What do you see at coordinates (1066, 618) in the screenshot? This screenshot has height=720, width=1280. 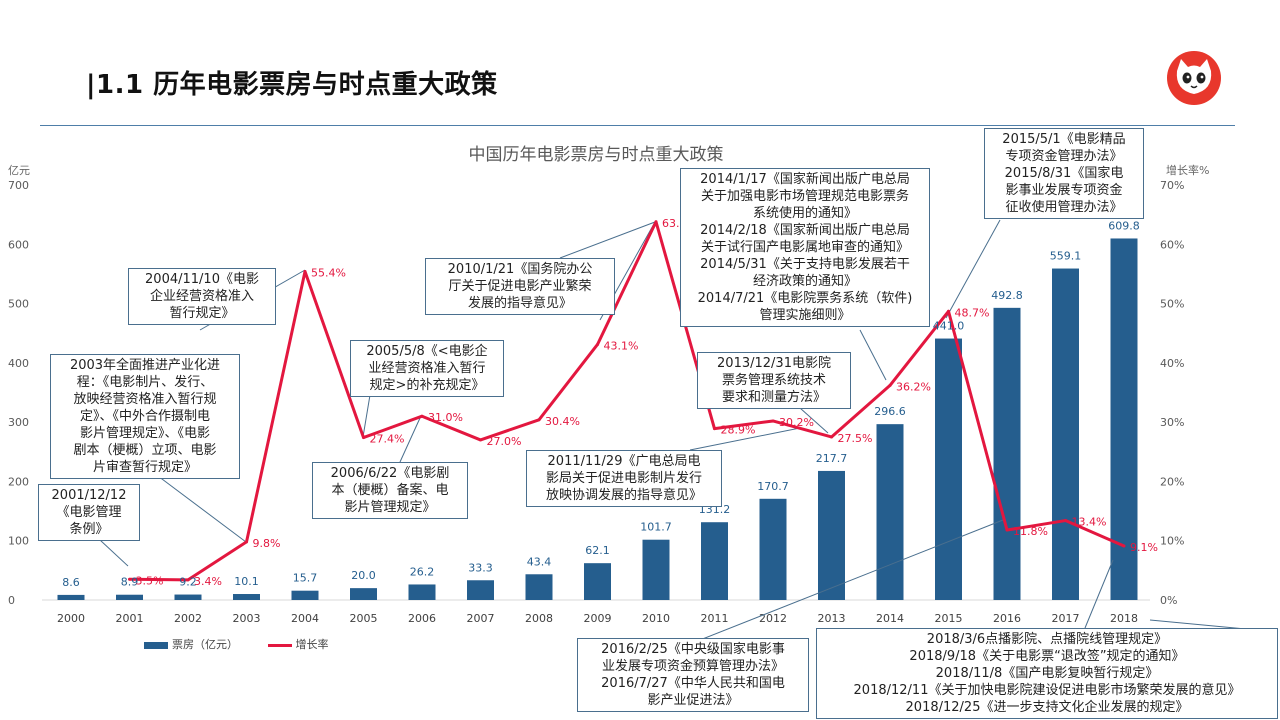 I see `x-tick-label: 2017` at bounding box center [1066, 618].